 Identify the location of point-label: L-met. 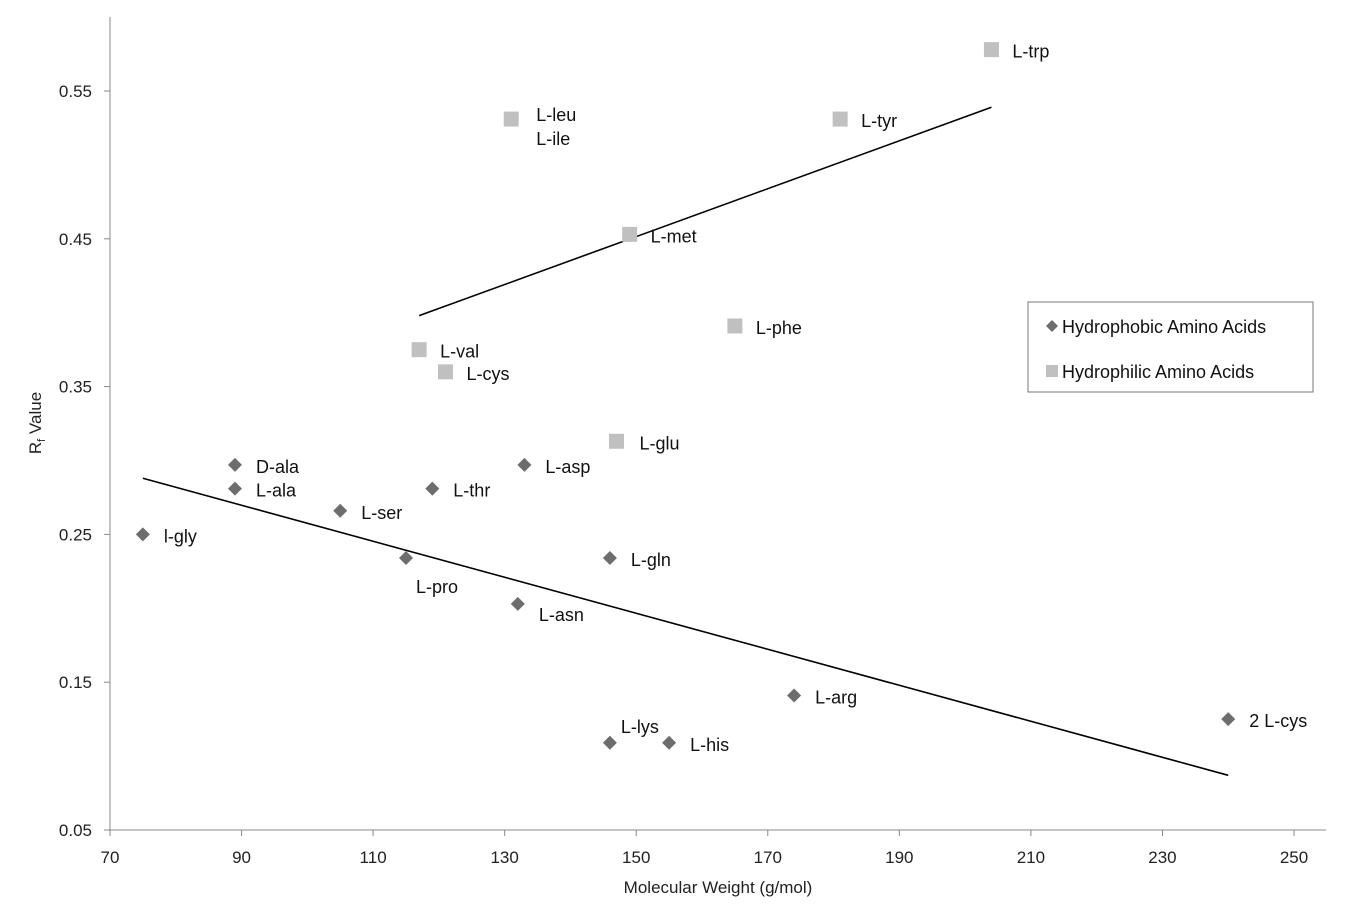
(674, 236).